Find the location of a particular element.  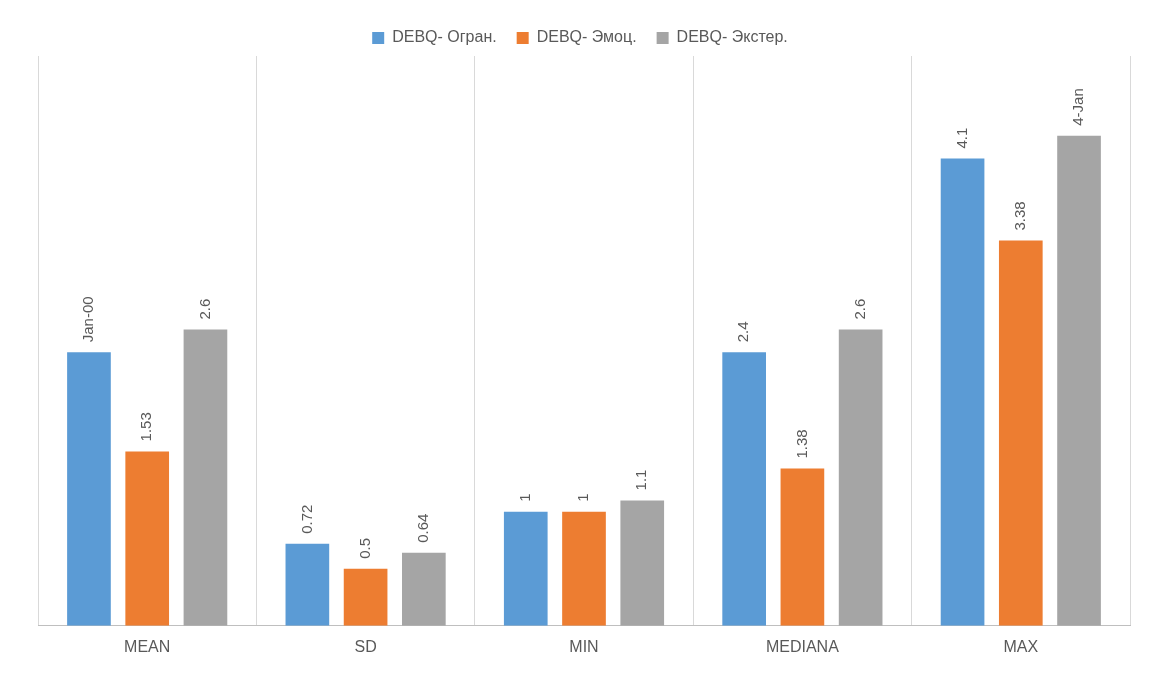

data-label: 1.38 is located at coordinates (801, 444).